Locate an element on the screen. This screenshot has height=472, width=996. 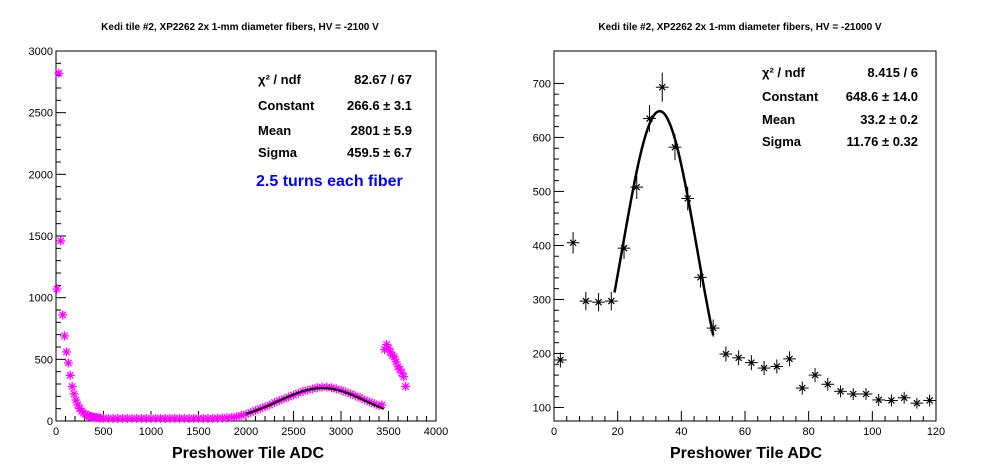
right-gaussian-fit-curve is located at coordinates (664, 222).